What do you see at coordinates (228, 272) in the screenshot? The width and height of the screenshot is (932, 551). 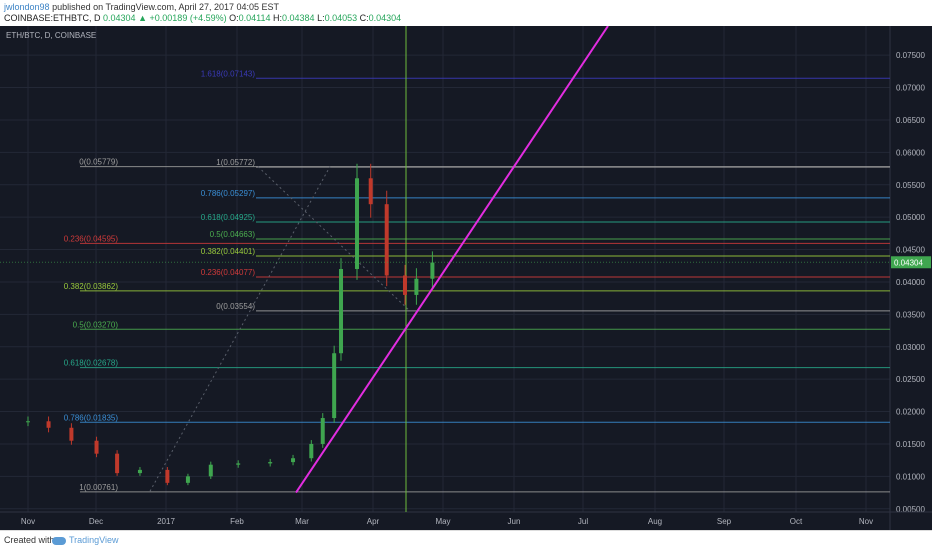 I see `fib-right-label: 0.236(0.04077)` at bounding box center [228, 272].